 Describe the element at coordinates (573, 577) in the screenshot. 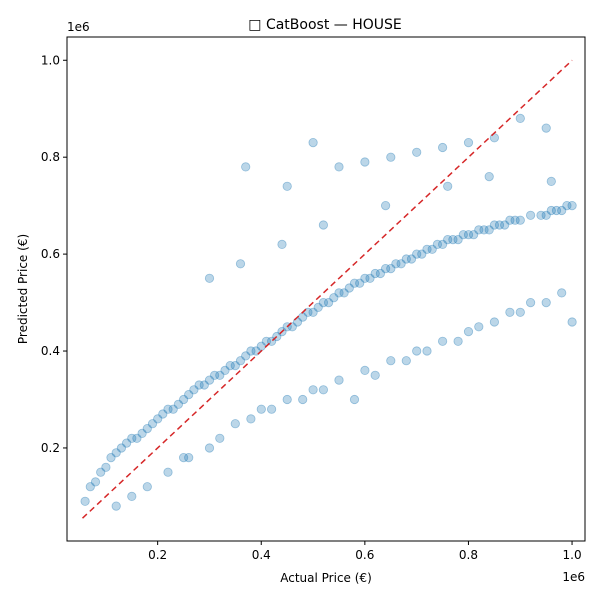

I see `x-offset-label: 1e6` at that location.